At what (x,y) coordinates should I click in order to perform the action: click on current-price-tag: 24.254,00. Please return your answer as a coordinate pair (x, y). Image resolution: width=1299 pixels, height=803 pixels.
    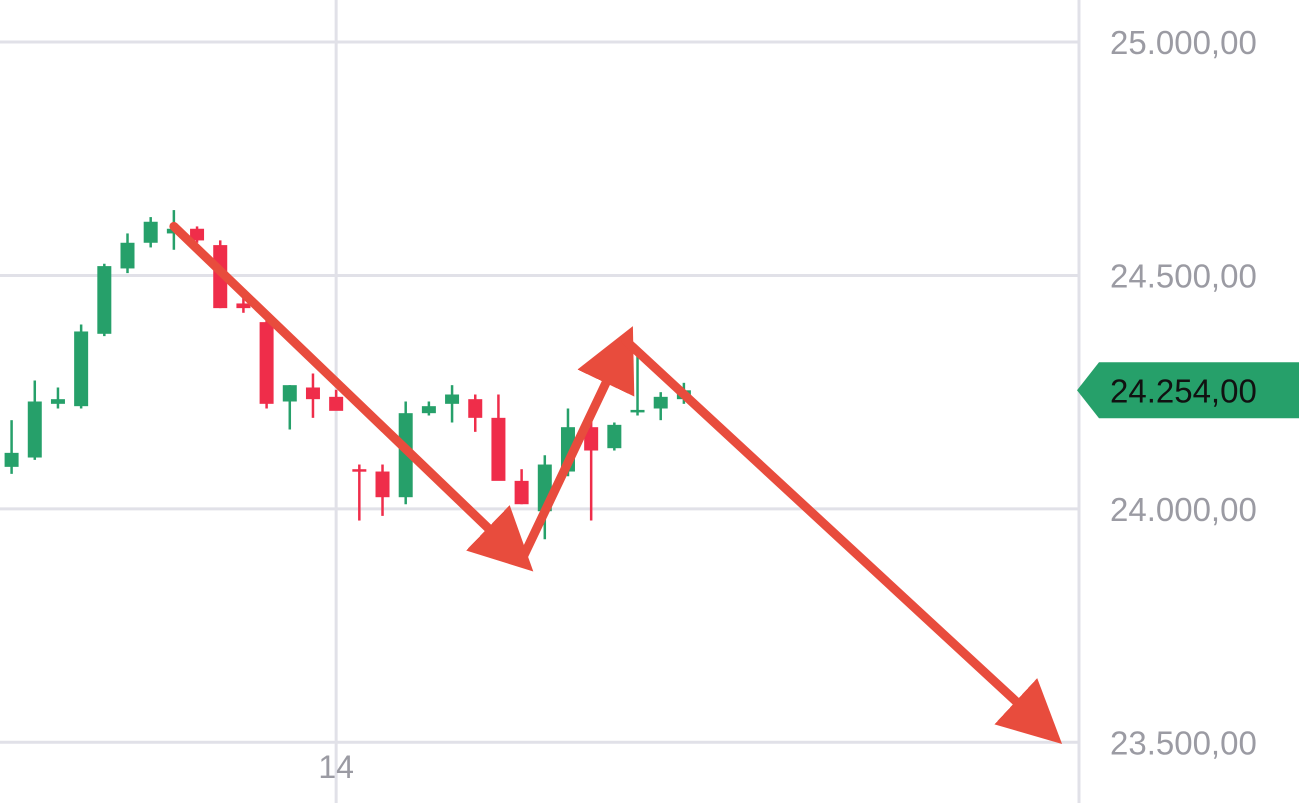
    Looking at the image, I should click on (1188, 390).